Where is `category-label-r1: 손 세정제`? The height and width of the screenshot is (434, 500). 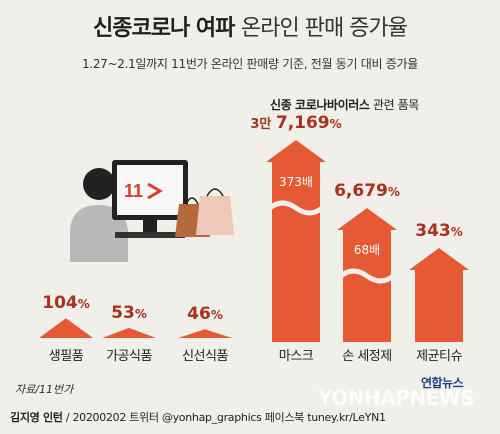
category-label-r1: 손 세정제 is located at coordinates (367, 356).